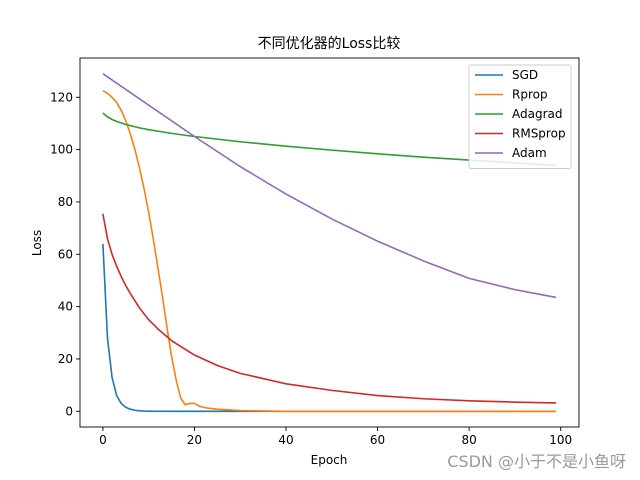  I want to click on legend-label-adagrad: Adagrad, so click(537, 114).